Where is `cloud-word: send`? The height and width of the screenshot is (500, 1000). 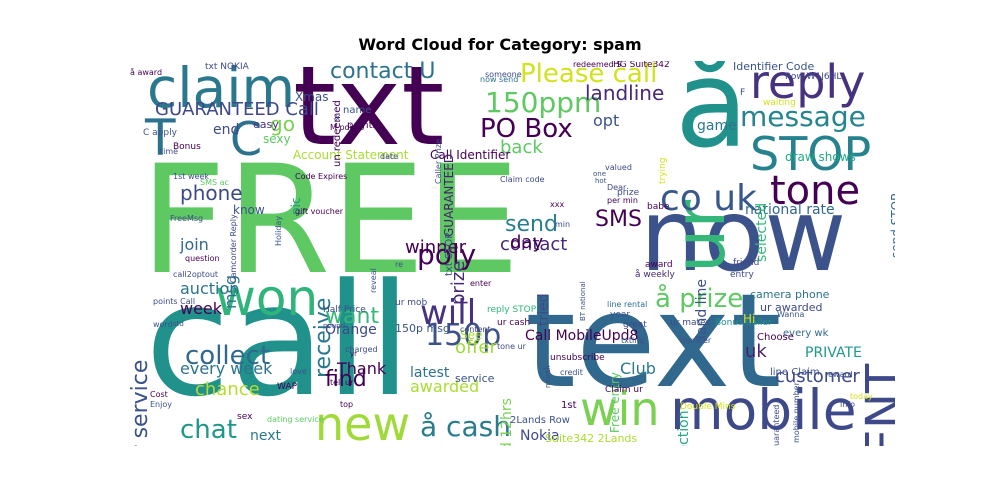 cloud-word: send is located at coordinates (531, 224).